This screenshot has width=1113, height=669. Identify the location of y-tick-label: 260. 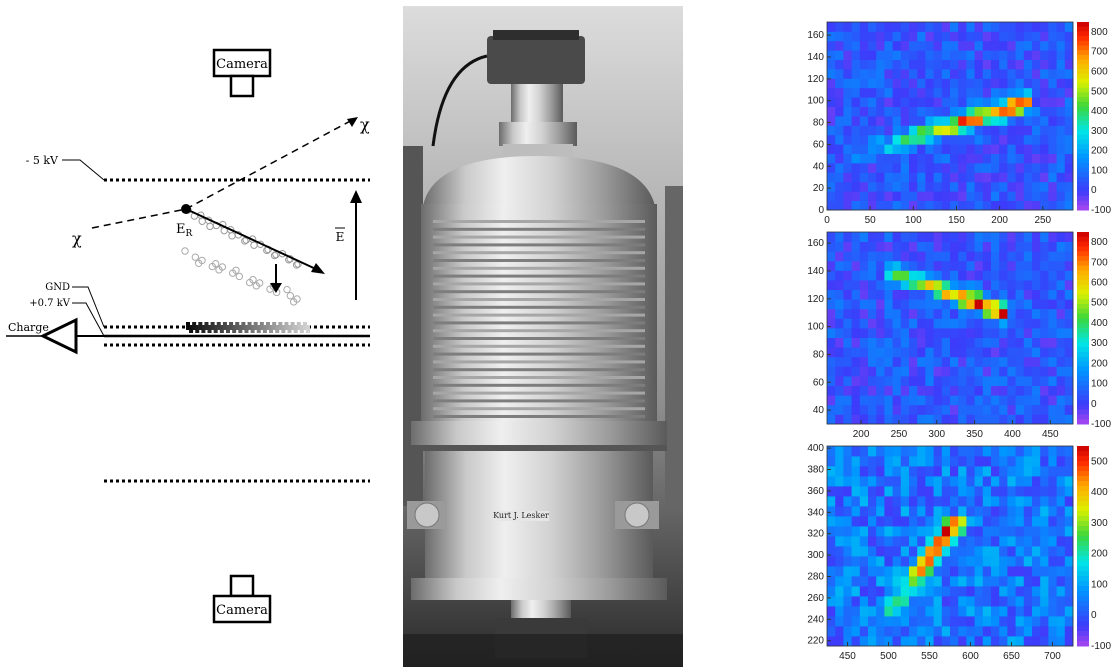
(815, 598).